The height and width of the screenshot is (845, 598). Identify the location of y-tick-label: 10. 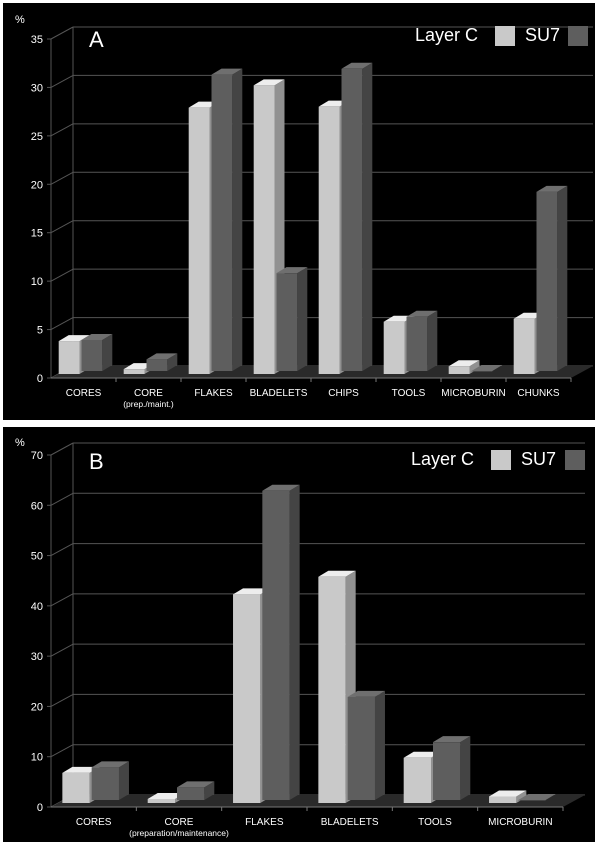
(37, 758).